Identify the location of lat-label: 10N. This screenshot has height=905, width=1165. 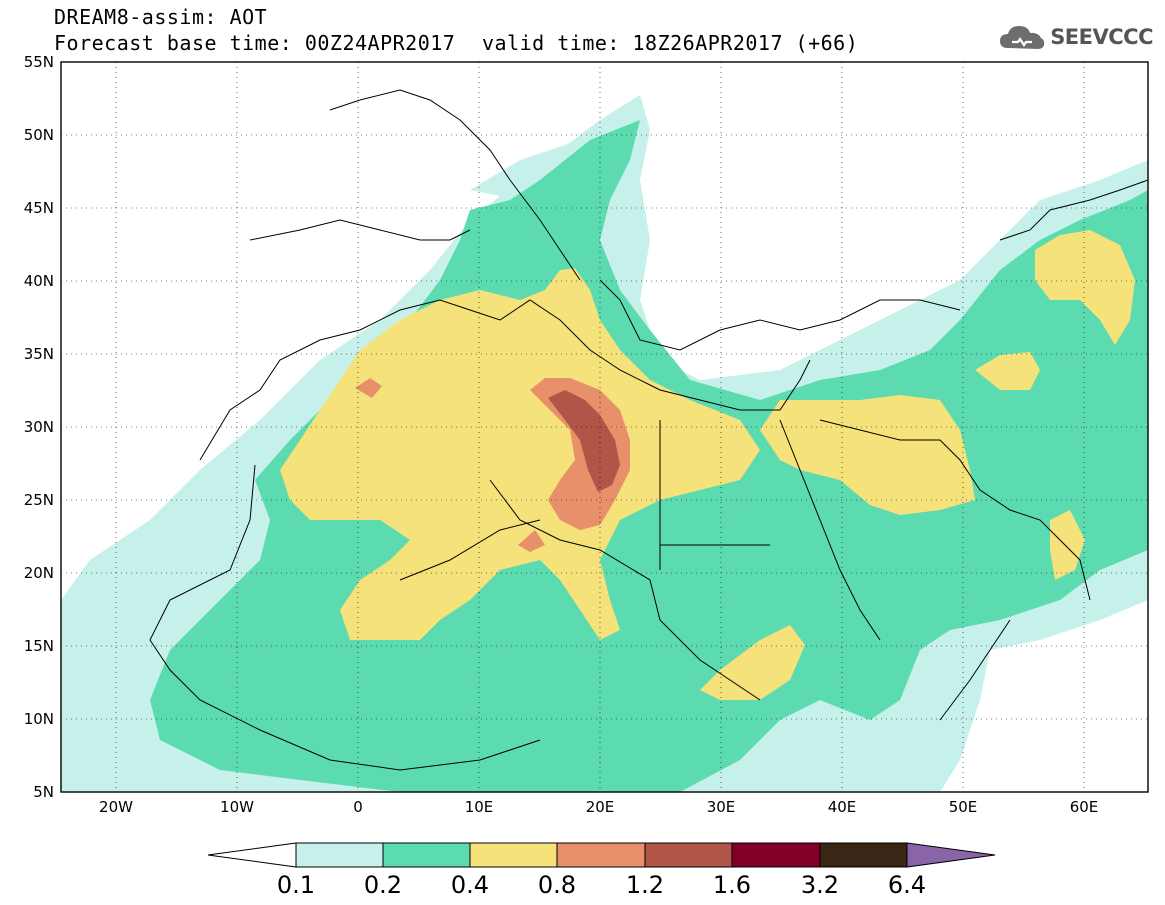
(39, 719).